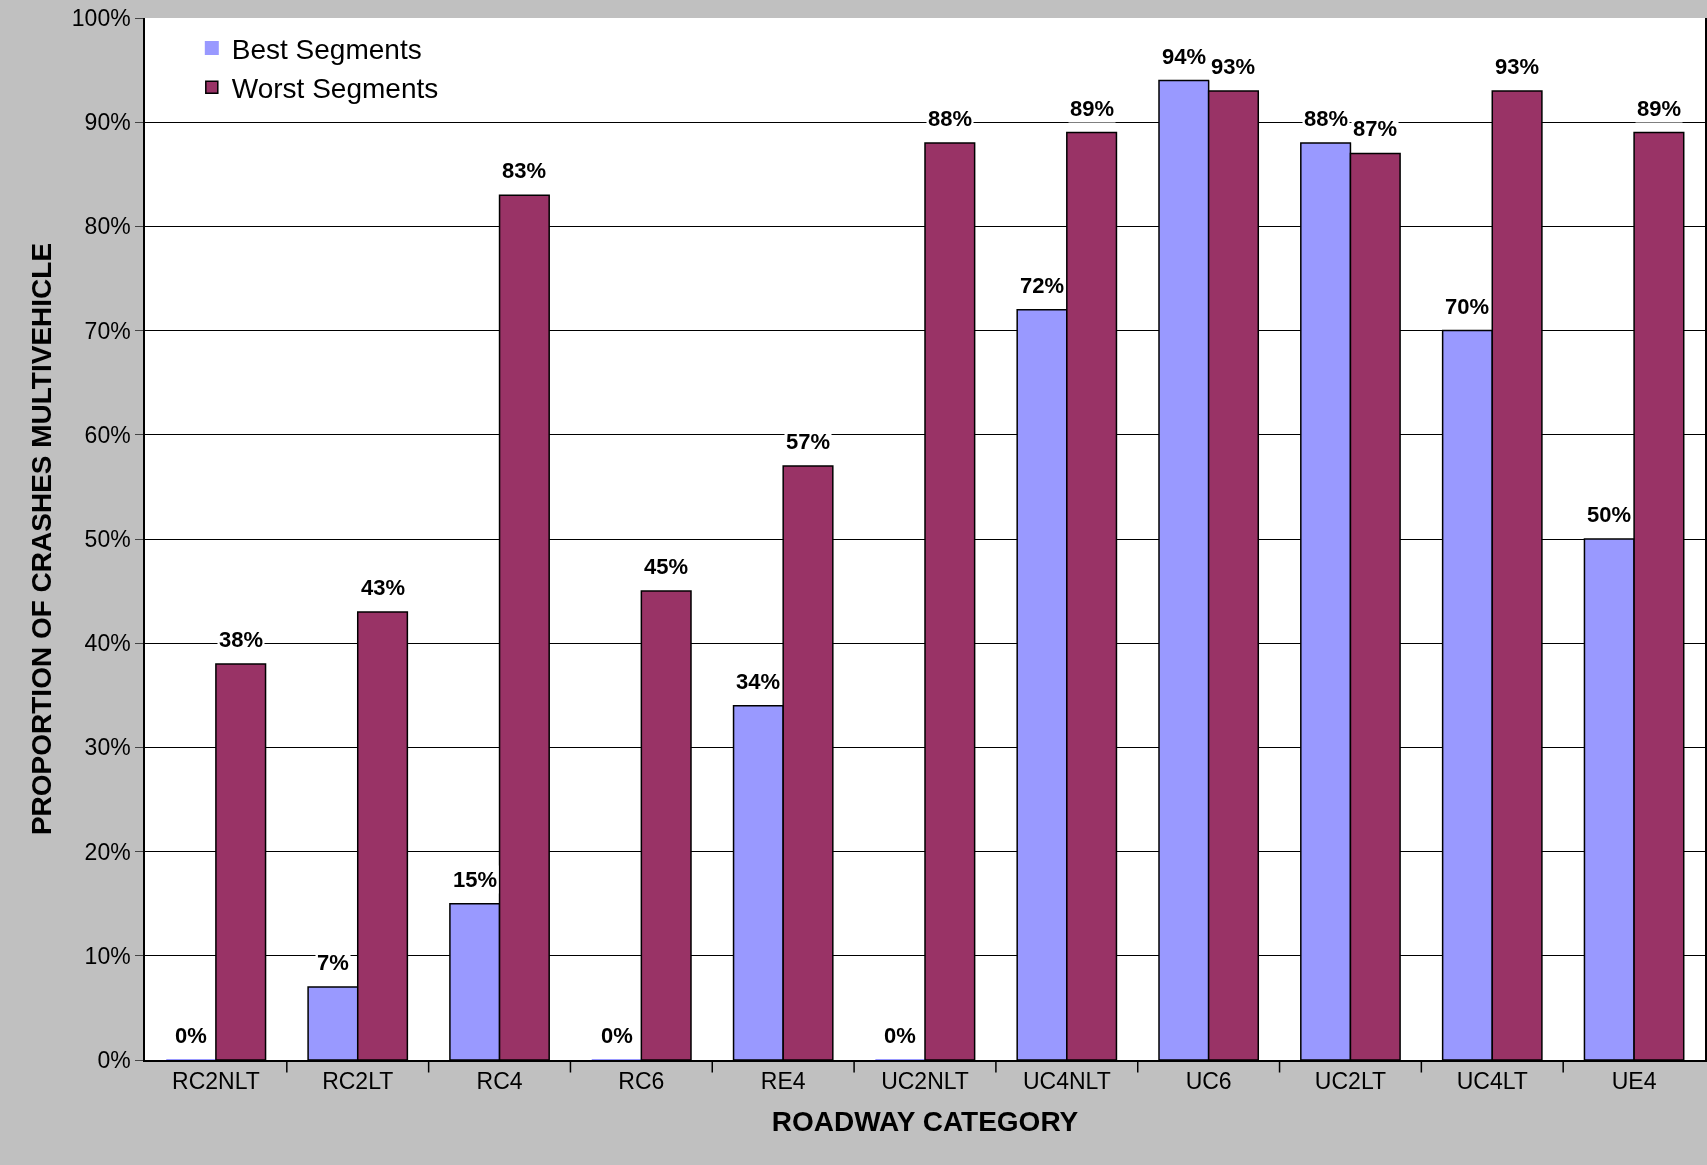  What do you see at coordinates (114, 1060) in the screenshot?
I see `y-tick-label: 0%` at bounding box center [114, 1060].